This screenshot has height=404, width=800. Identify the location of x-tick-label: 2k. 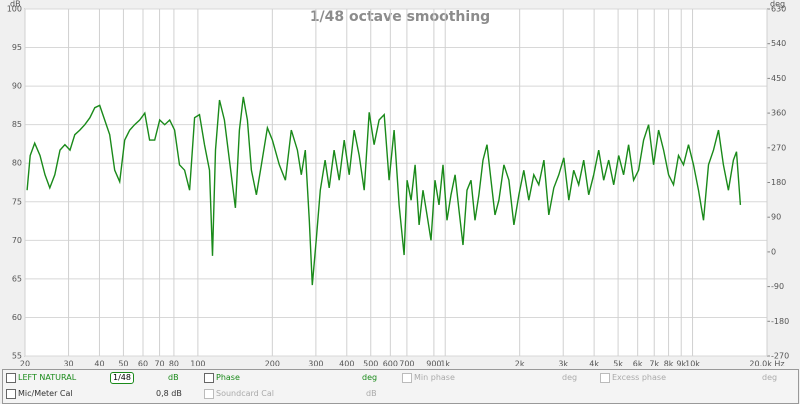
(520, 363).